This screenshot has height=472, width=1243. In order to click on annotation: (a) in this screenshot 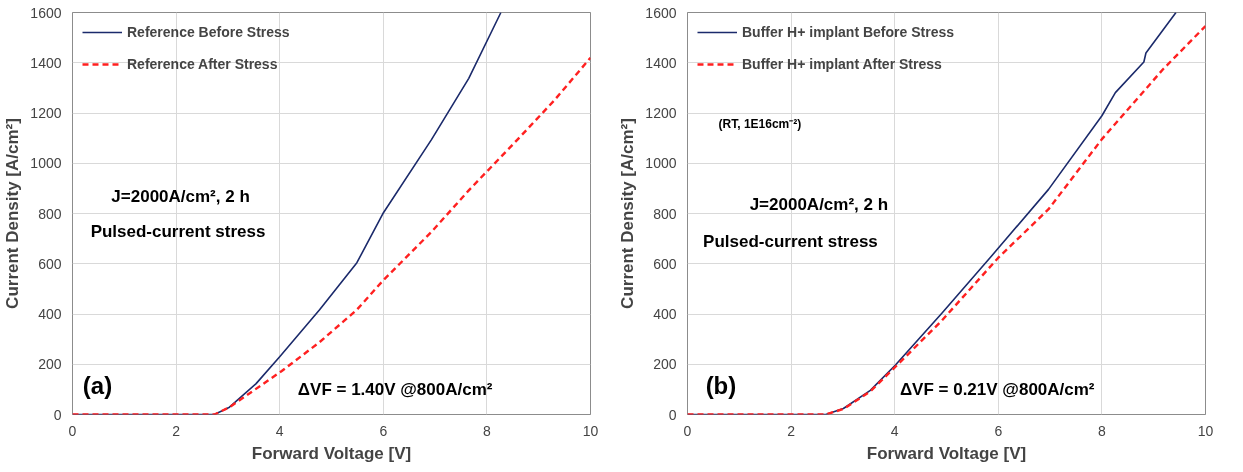, I will do `click(97, 386)`.